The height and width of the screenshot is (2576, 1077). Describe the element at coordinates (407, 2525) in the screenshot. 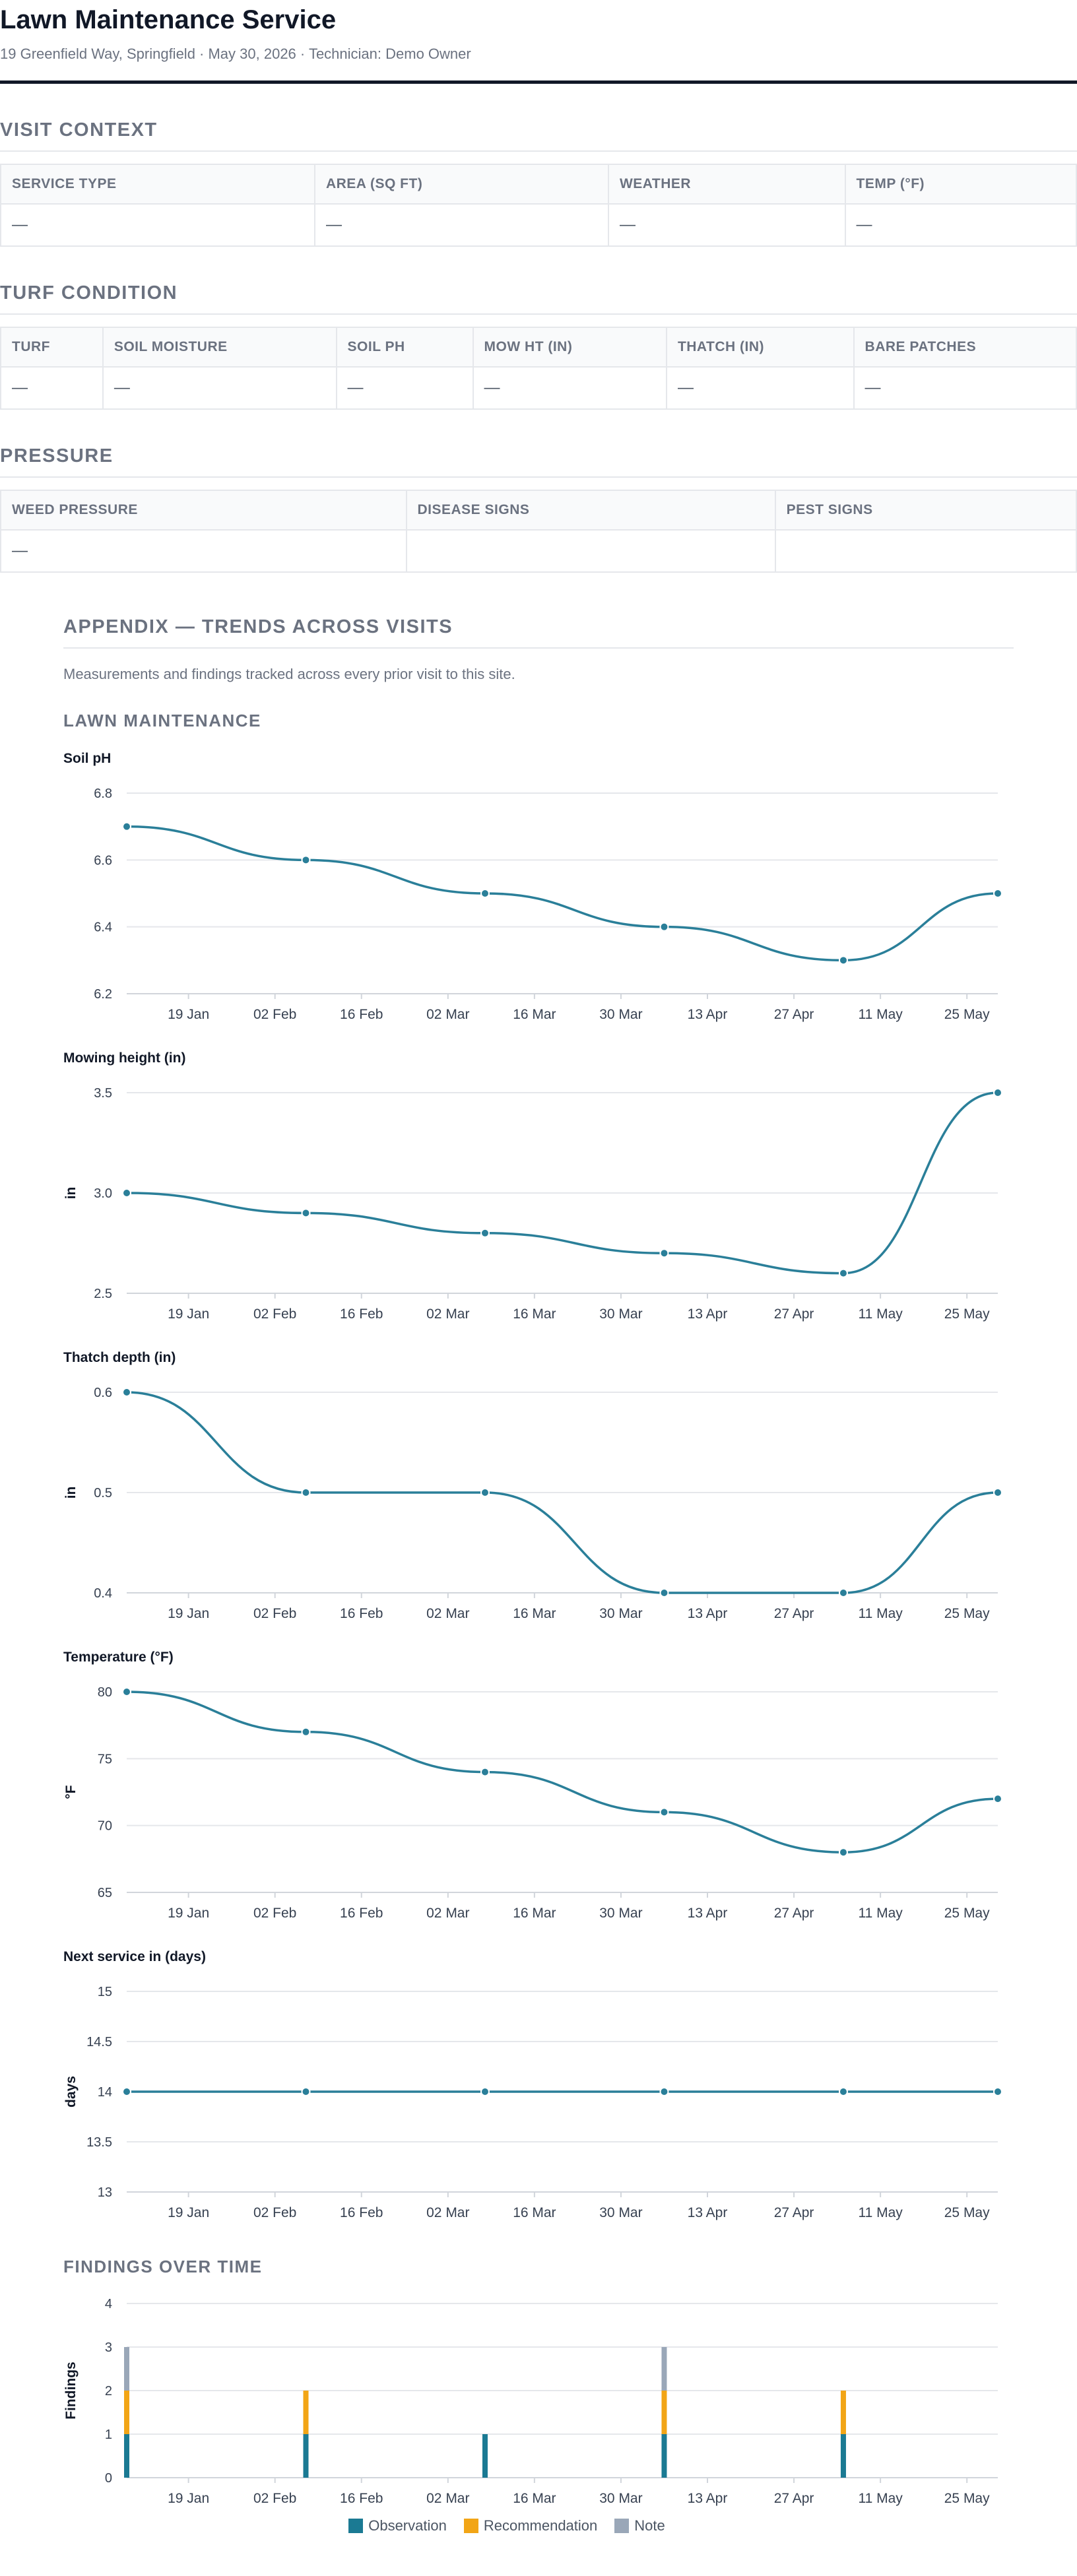

I see `legend-label: Observation` at that location.